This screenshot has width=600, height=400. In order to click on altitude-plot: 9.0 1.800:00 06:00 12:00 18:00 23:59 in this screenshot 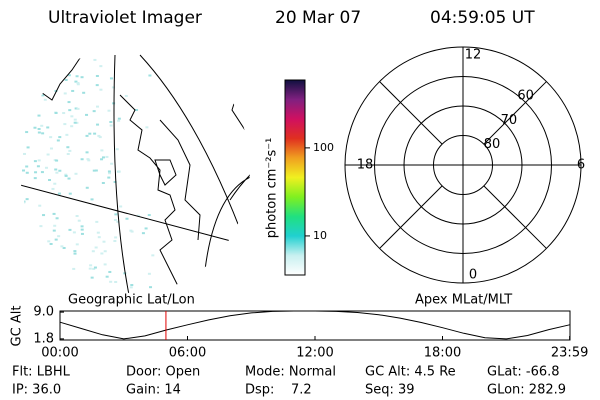, I will do `click(310, 333)`.